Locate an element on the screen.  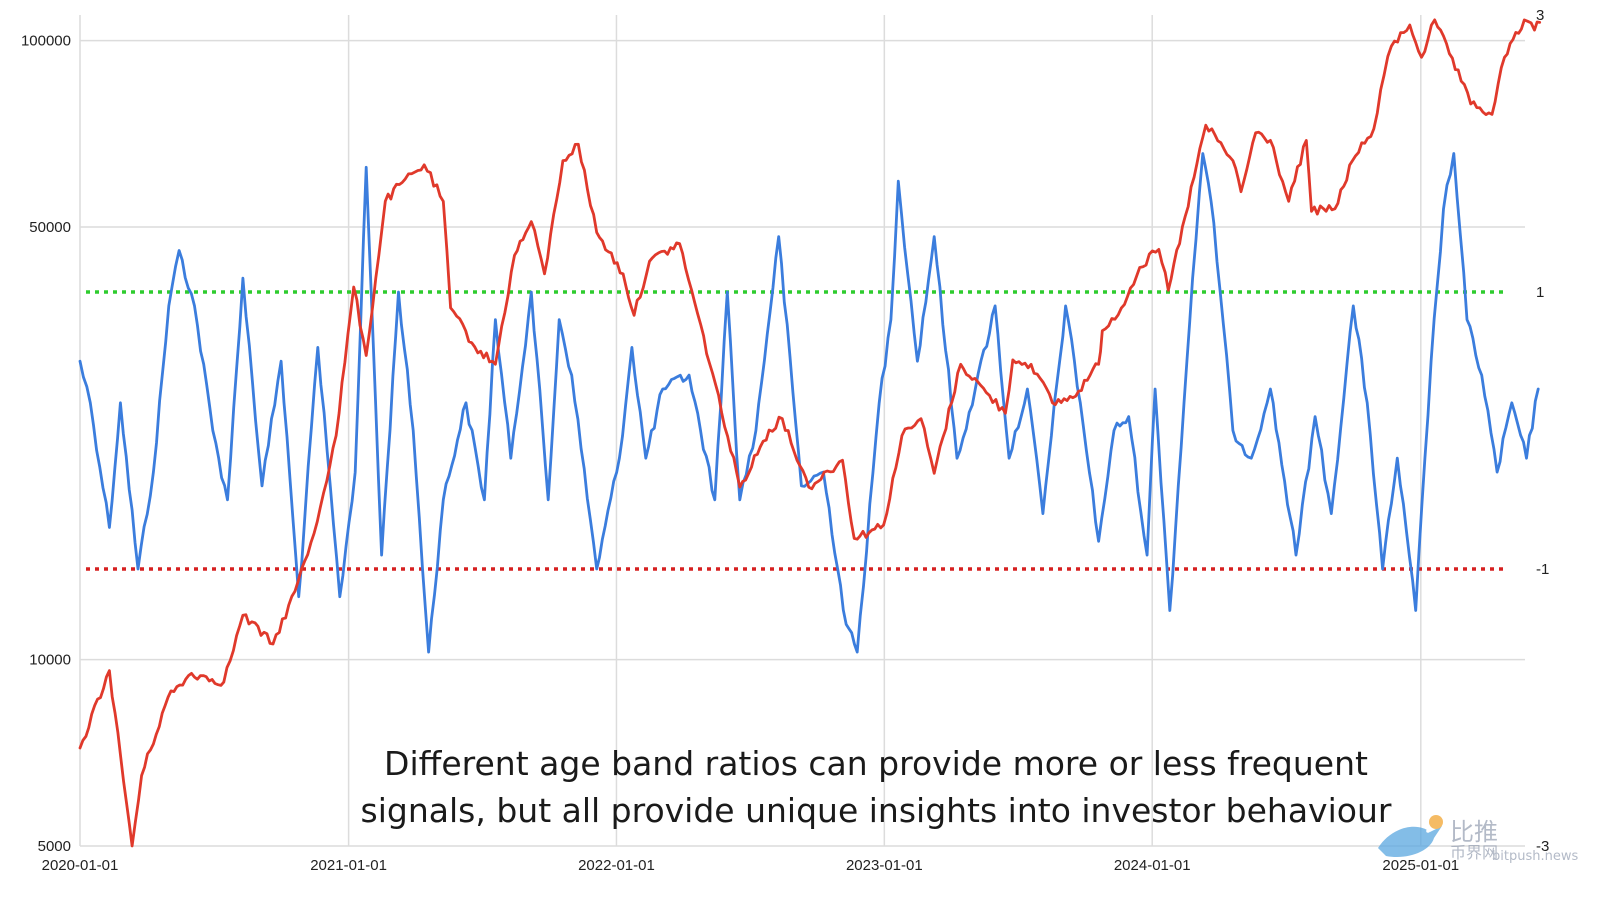
watermark-title: 比推 is located at coordinates (1474, 832).